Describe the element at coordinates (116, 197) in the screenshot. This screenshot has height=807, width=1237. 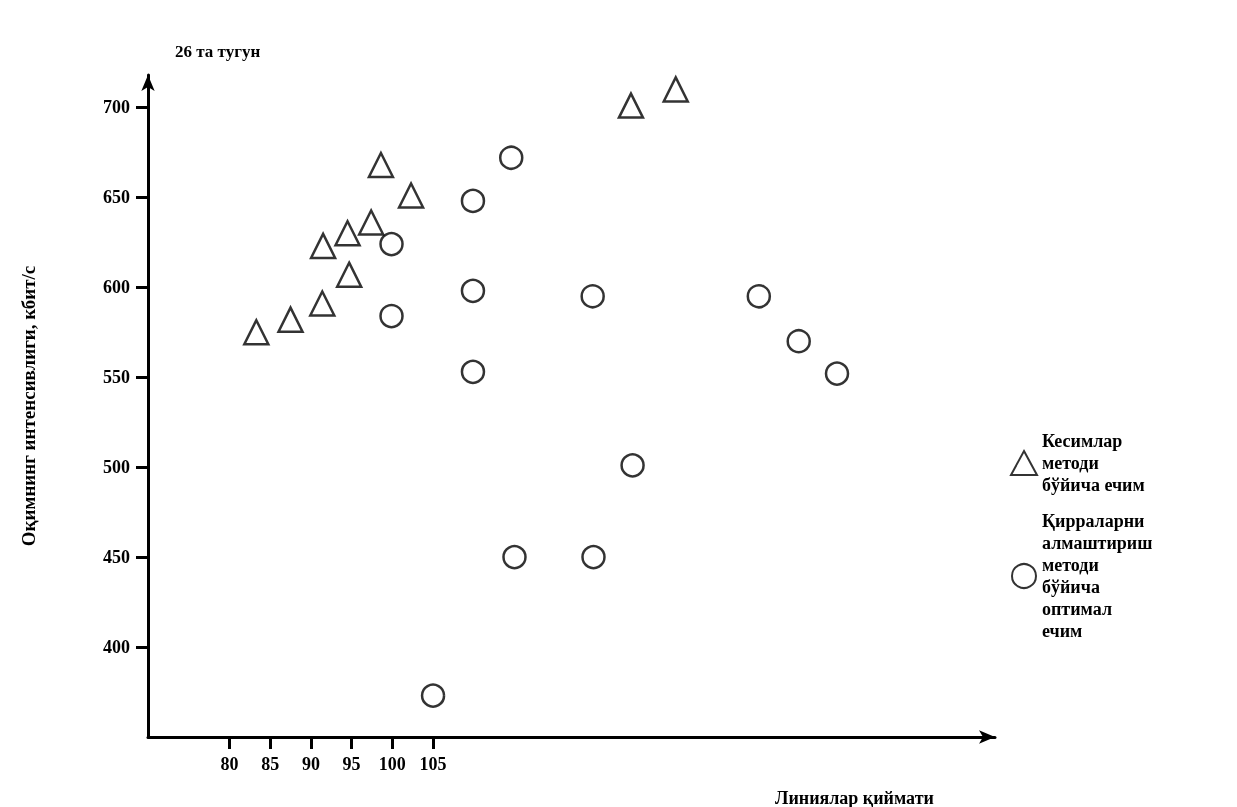
I see `y-tick-label: 650` at that location.